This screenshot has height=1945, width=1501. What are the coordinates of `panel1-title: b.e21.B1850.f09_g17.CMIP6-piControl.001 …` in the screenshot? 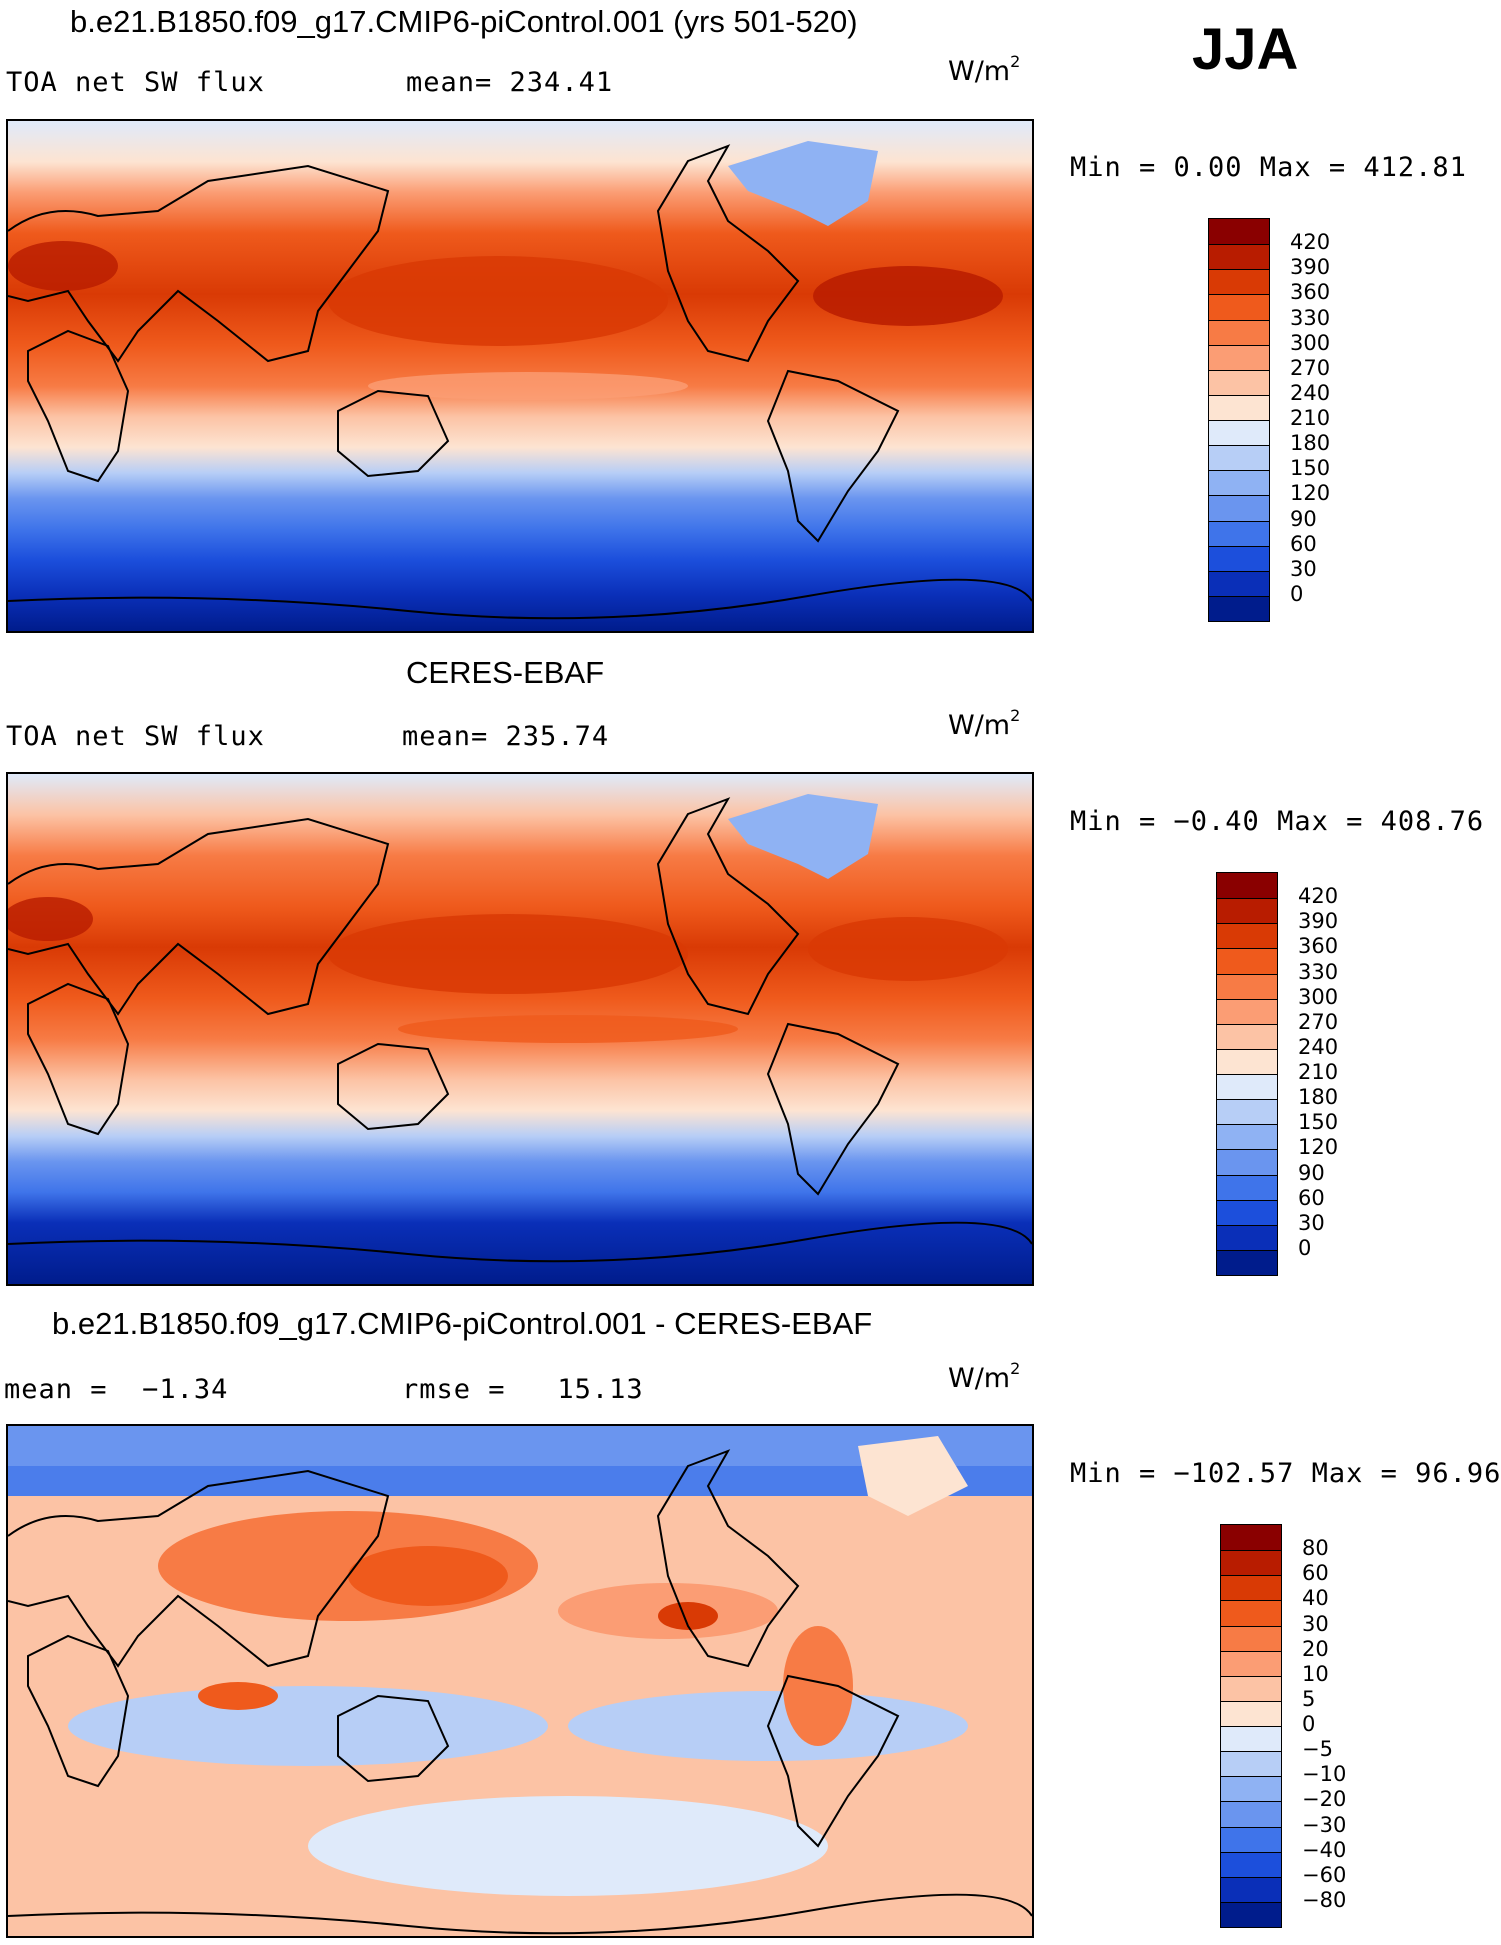 It's located at (464, 21).